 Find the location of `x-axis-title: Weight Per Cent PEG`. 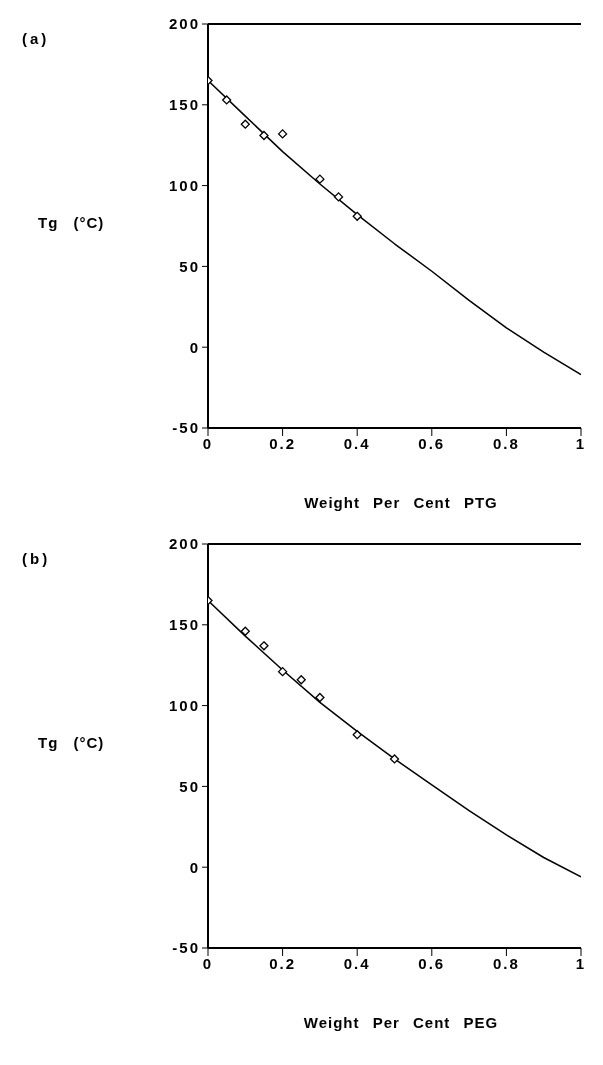

x-axis-title: Weight Per Cent PEG is located at coordinates (401, 1022).